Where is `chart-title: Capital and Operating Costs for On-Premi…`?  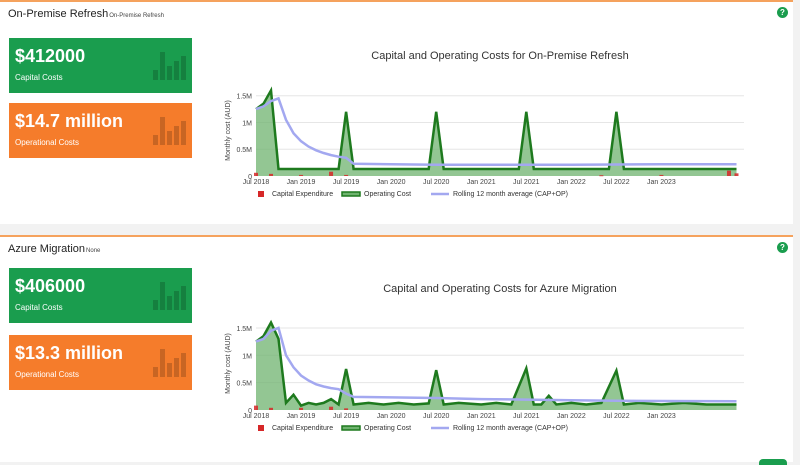
chart-title: Capital and Operating Costs for On-Premi… is located at coordinates (499, 56).